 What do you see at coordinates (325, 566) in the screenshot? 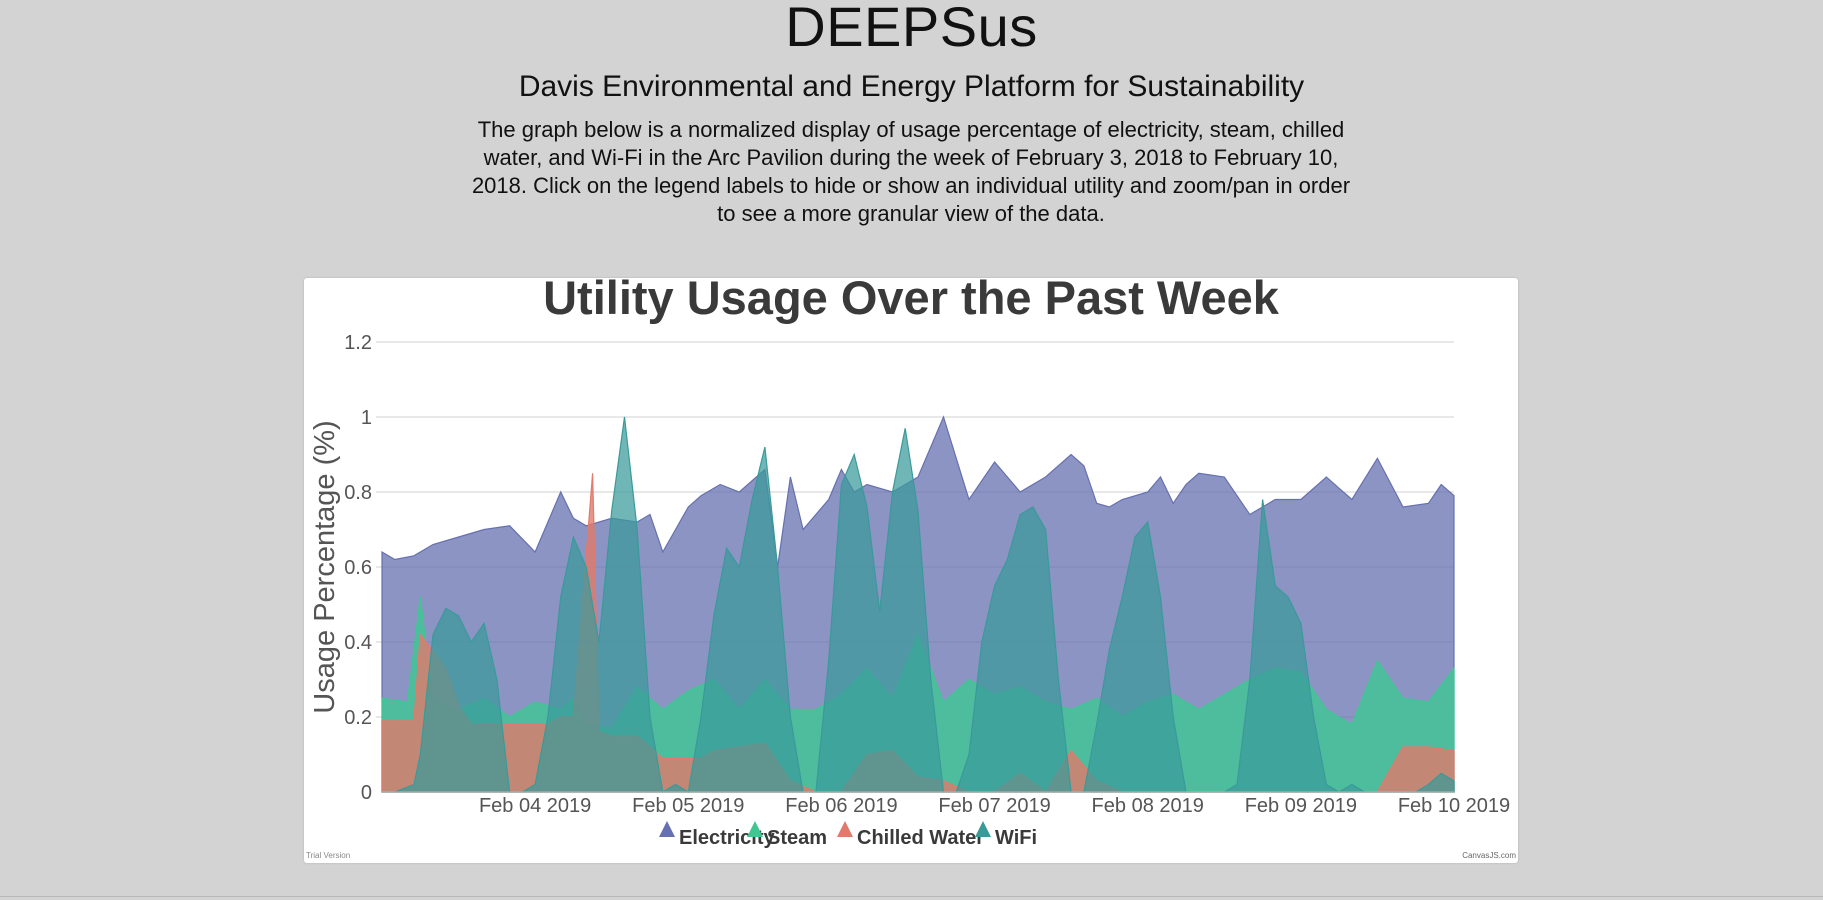
I see `y-axis-label: Usage Percentage (%)` at bounding box center [325, 566].